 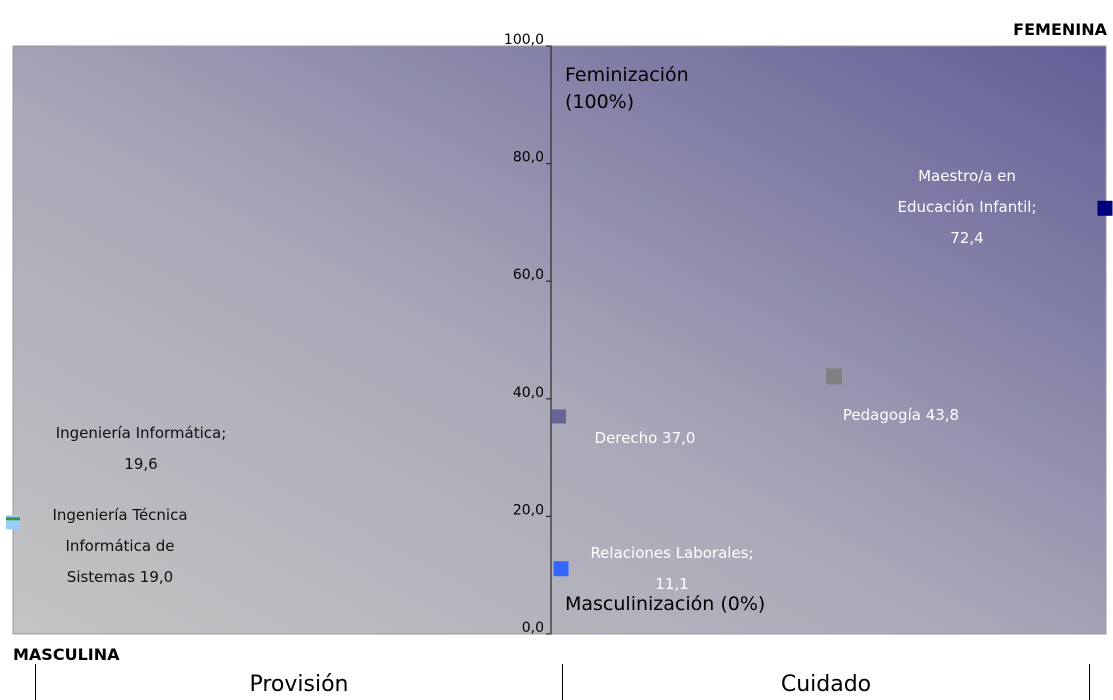 What do you see at coordinates (627, 88) in the screenshot?
I see `axis-annotation-feminizacion: Feminización (100%)` at bounding box center [627, 88].